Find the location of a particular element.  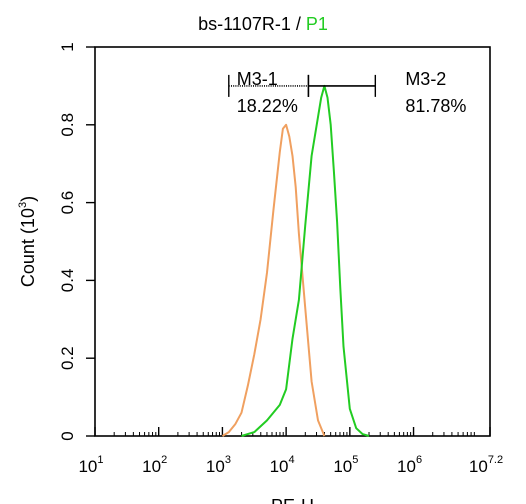

y-axis-ticks: 0 0.2 0.4 0.6 0.8 1 is located at coordinates (76, 241).